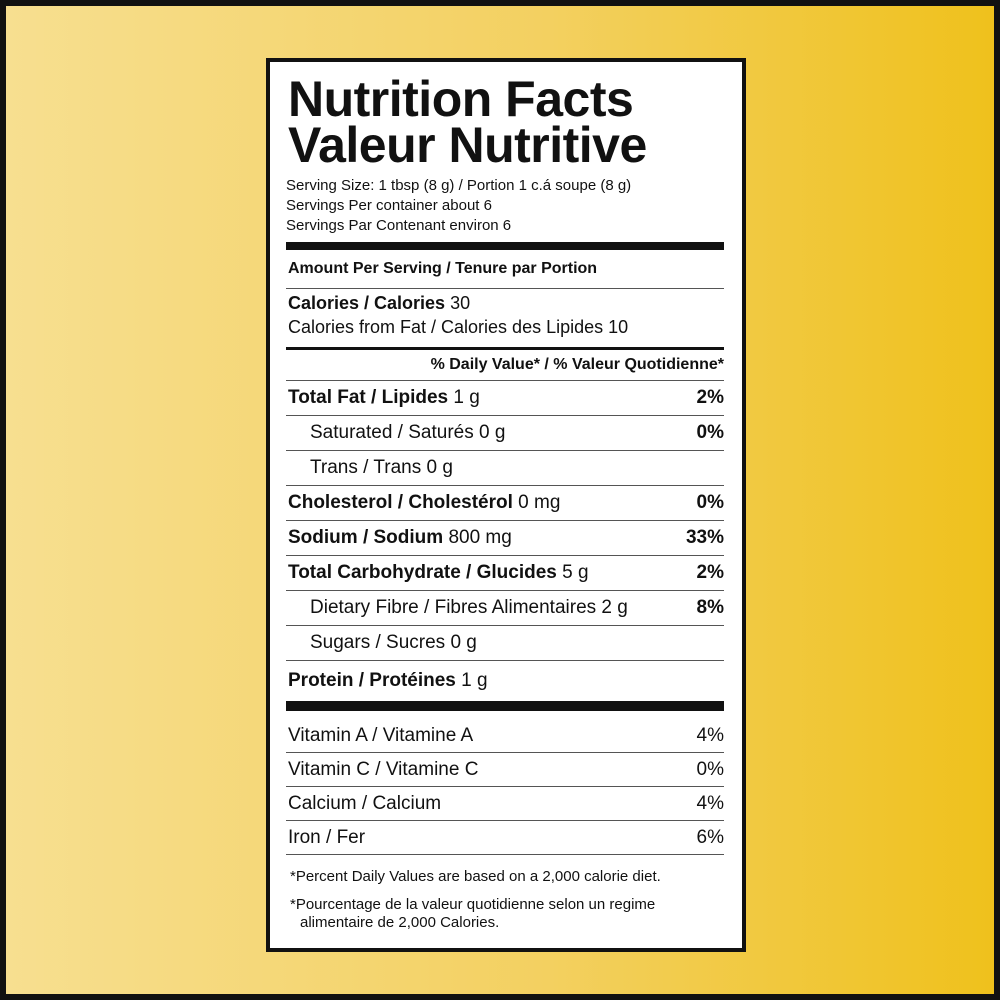 This screenshot has width=1000, height=1000. I want to click on nutrient-row: Sugars / Sucres 0 g, so click(505, 643).